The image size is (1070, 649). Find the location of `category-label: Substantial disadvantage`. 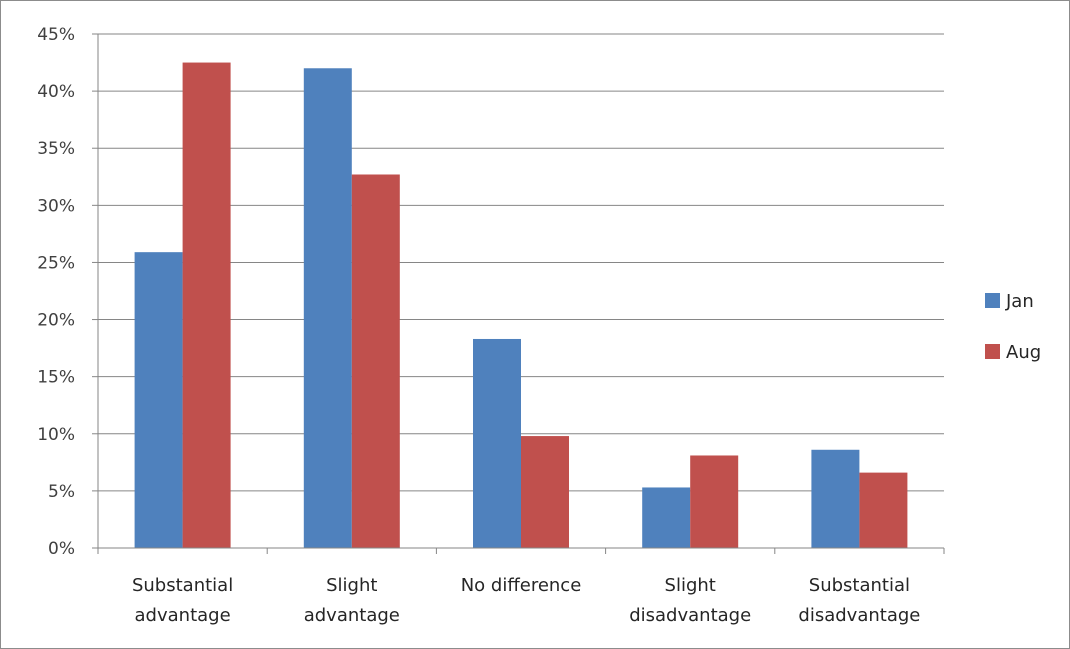

category-label: Substantial disadvantage is located at coordinates (859, 600).